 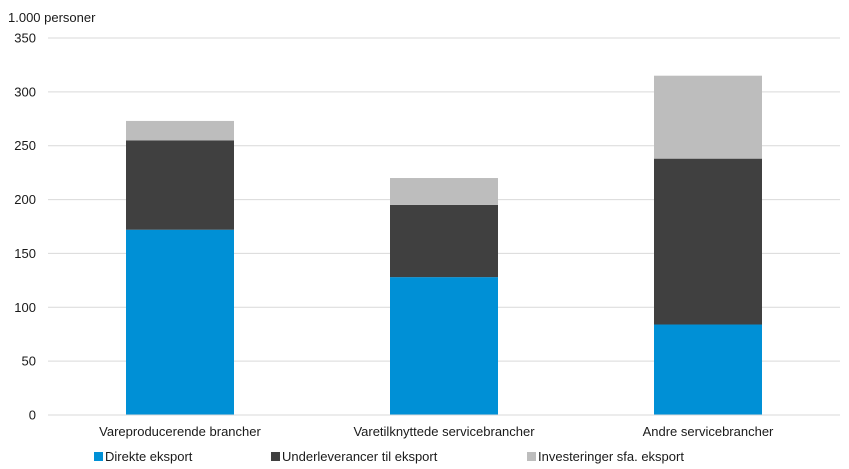 I want to click on x-category-label: Andre servicebrancher, so click(x=708, y=431).